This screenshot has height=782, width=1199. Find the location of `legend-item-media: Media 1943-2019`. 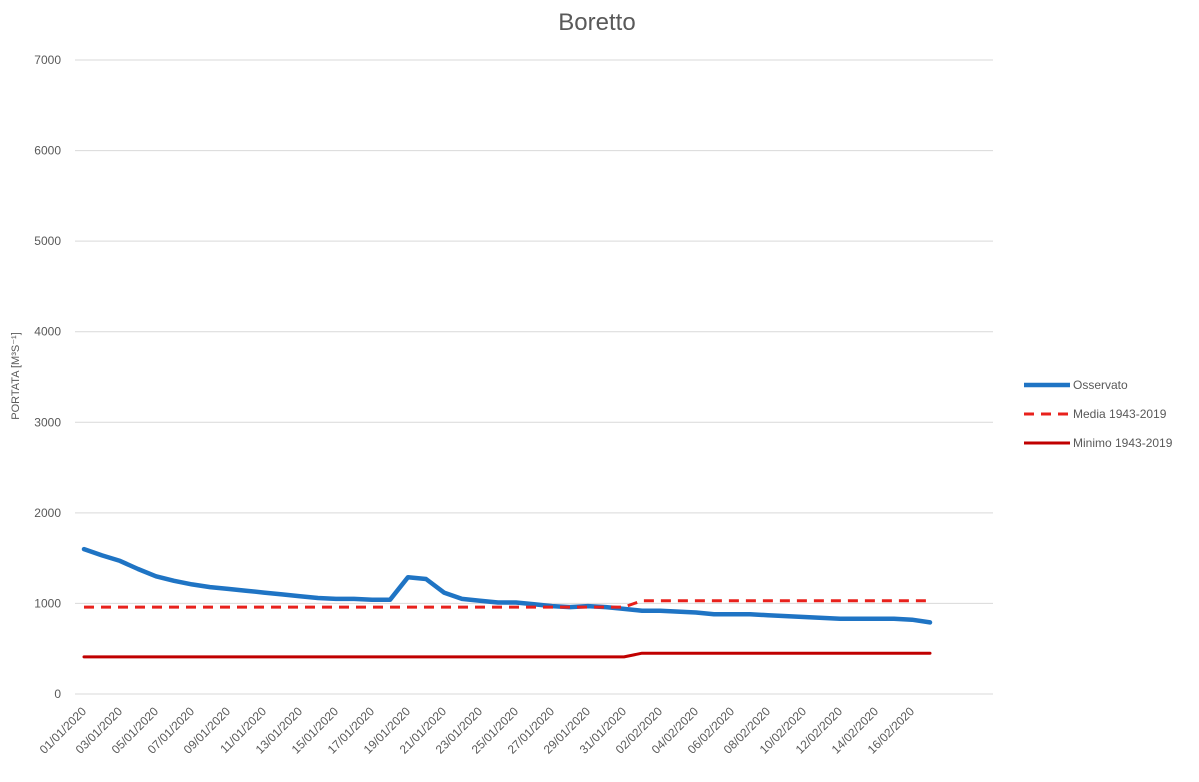

legend-item-media: Media 1943-2019 is located at coordinates (1095, 414).